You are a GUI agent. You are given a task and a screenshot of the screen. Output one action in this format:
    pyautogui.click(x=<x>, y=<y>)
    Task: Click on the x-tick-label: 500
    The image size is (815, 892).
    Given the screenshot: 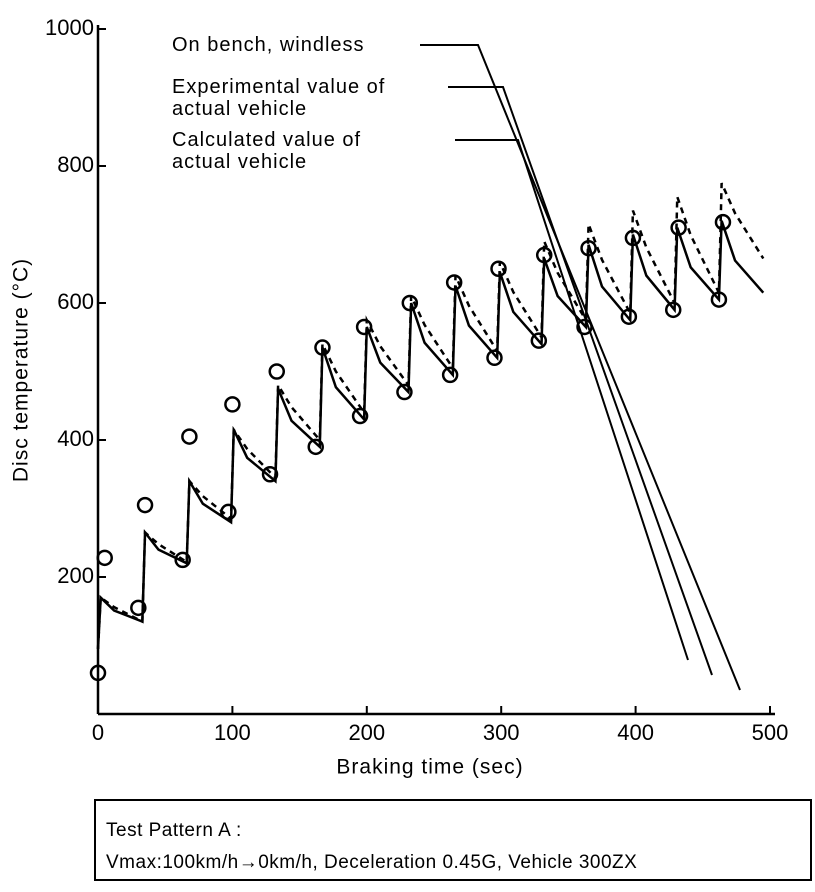 What is the action you would take?
    pyautogui.click(x=770, y=732)
    